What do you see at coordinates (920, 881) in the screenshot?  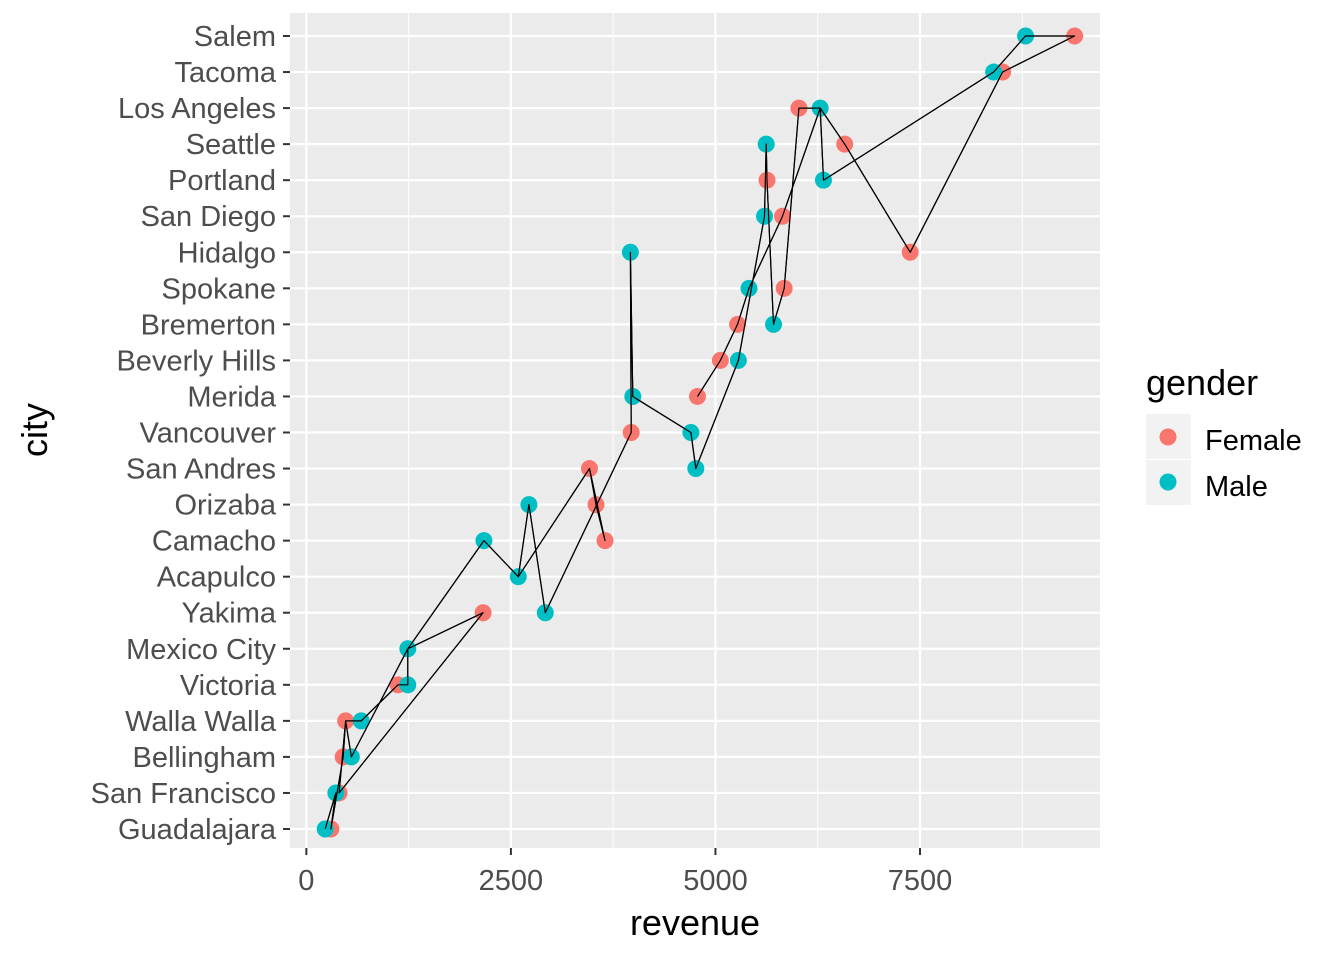 I see `x-tick-label: 7500` at bounding box center [920, 881].